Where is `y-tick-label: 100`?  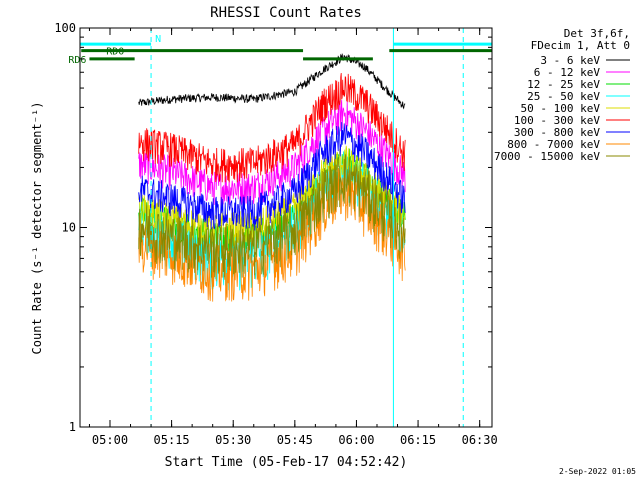 y-tick-label: 100 is located at coordinates (65, 28).